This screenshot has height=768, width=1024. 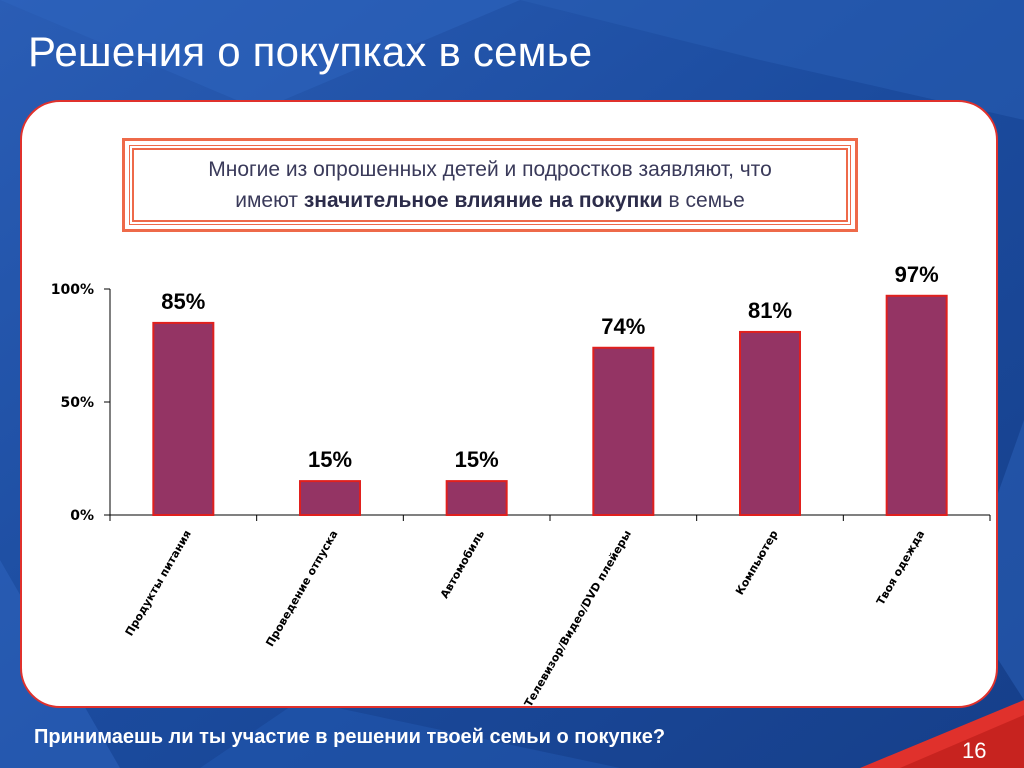 What do you see at coordinates (72, 290) in the screenshot?
I see `y-tick-label: 100%` at bounding box center [72, 290].